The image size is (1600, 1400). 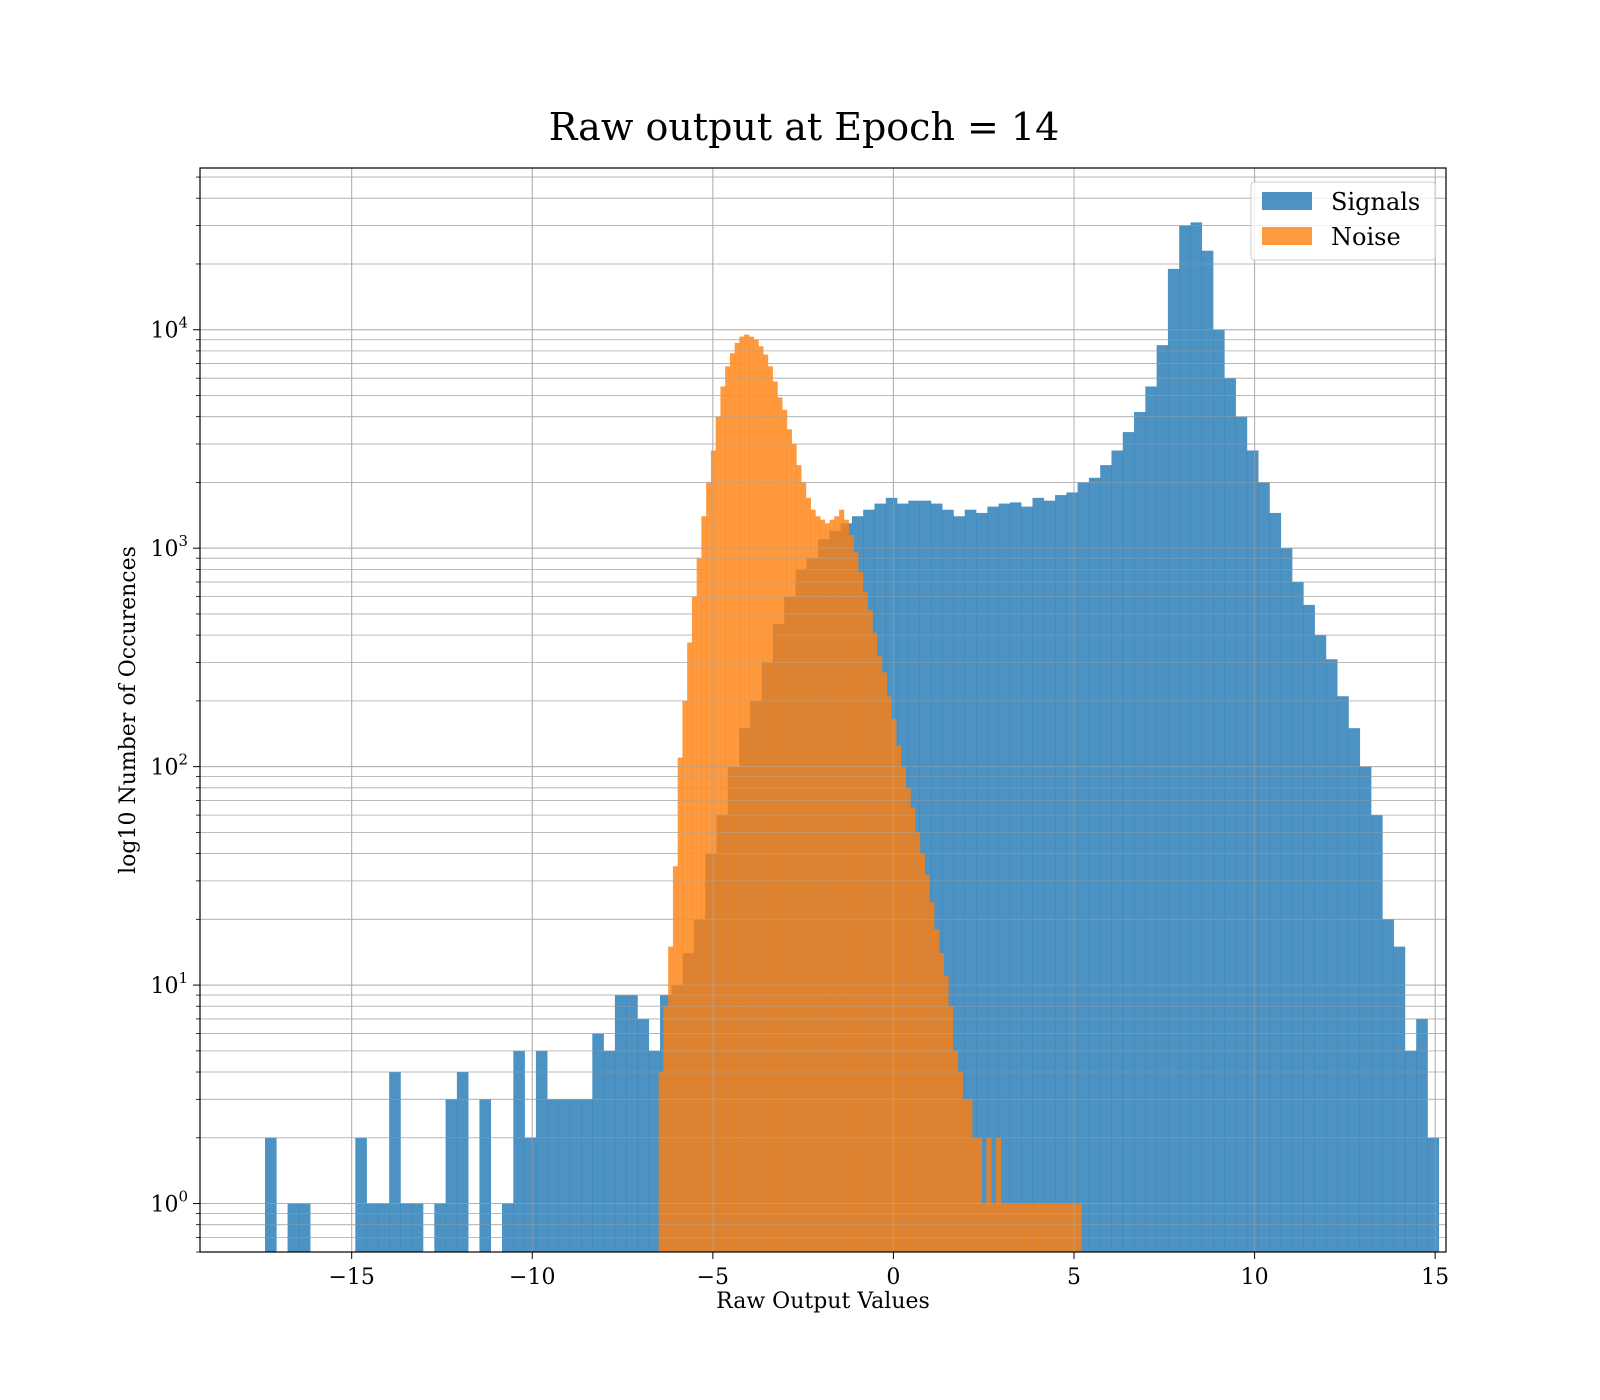 What do you see at coordinates (1074, 1277) in the screenshot?
I see `x-tick-label: 5` at bounding box center [1074, 1277].